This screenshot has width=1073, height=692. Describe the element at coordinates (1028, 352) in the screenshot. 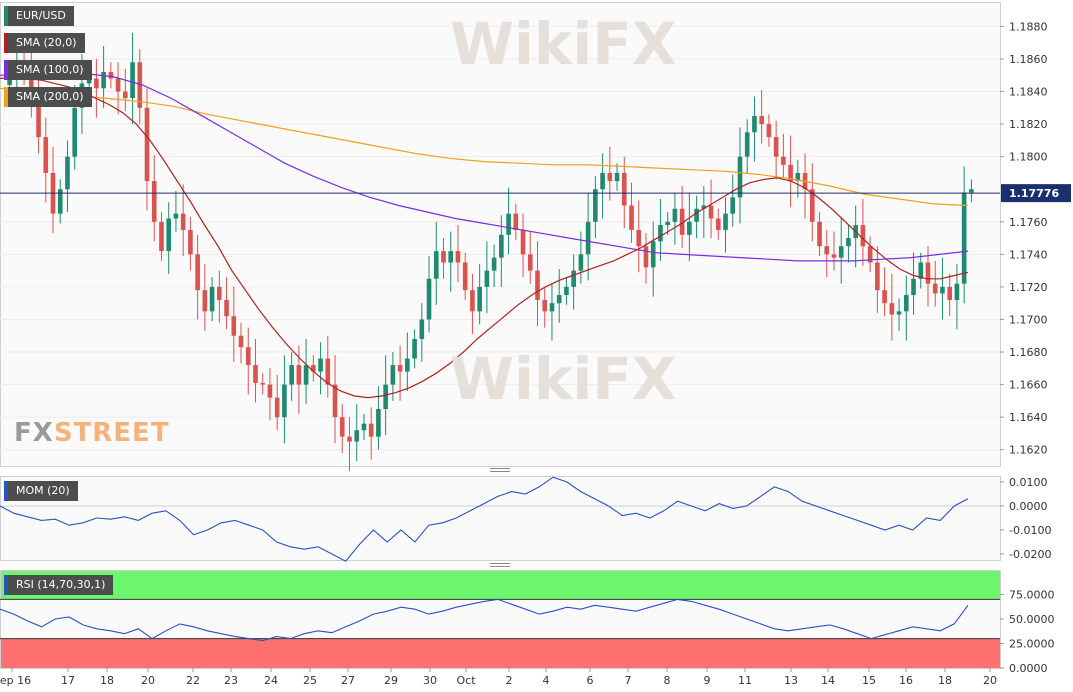

I see `price-tick-label: 1.1680` at that location.